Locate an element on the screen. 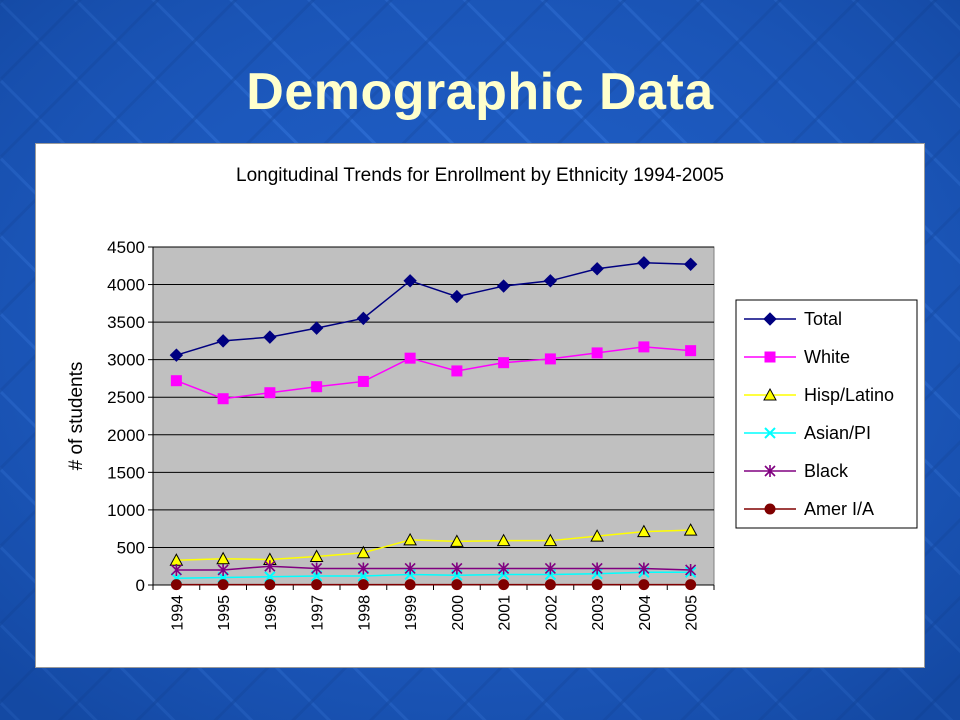 The image size is (960, 720). legend-marker-amer-i-a is located at coordinates (770, 509).